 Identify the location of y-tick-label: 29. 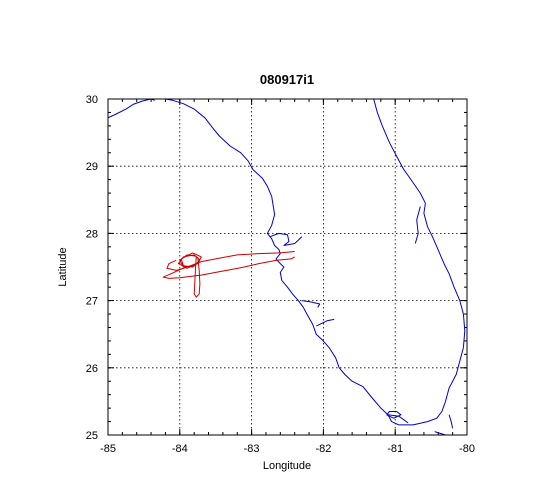
(92, 167).